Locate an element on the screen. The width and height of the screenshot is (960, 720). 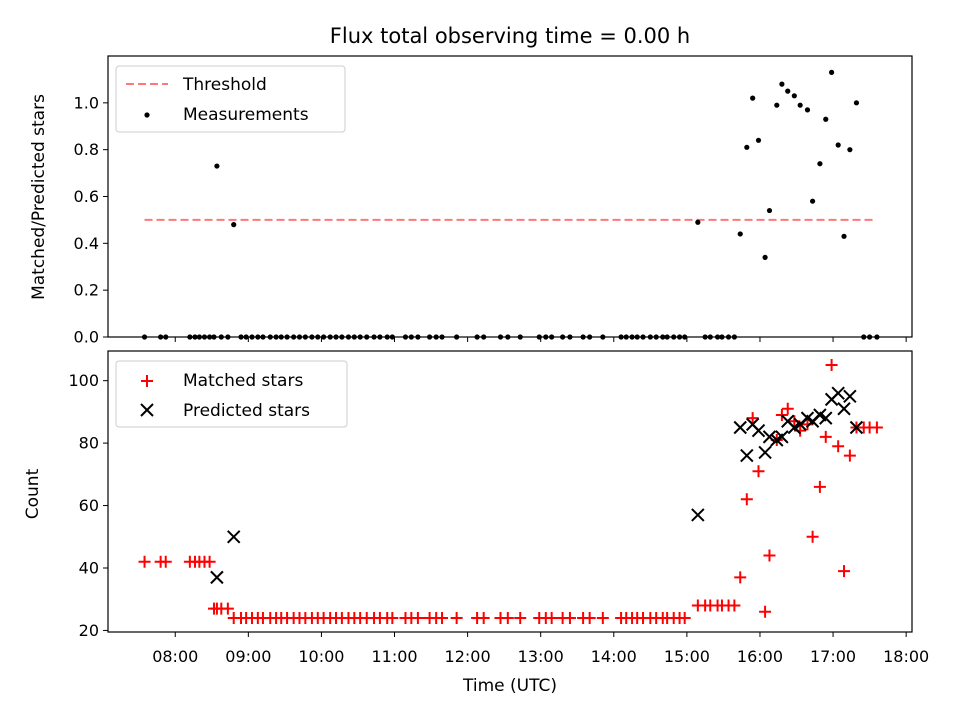
chart-title: Flux total observing time = 0.00 h is located at coordinates (510, 36).